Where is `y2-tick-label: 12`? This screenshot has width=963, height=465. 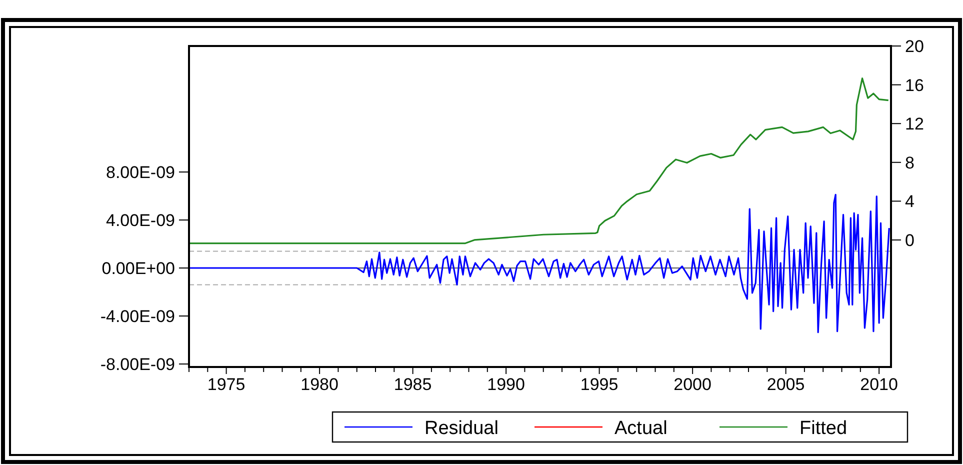 y2-tick-label: 12 is located at coordinates (914, 124).